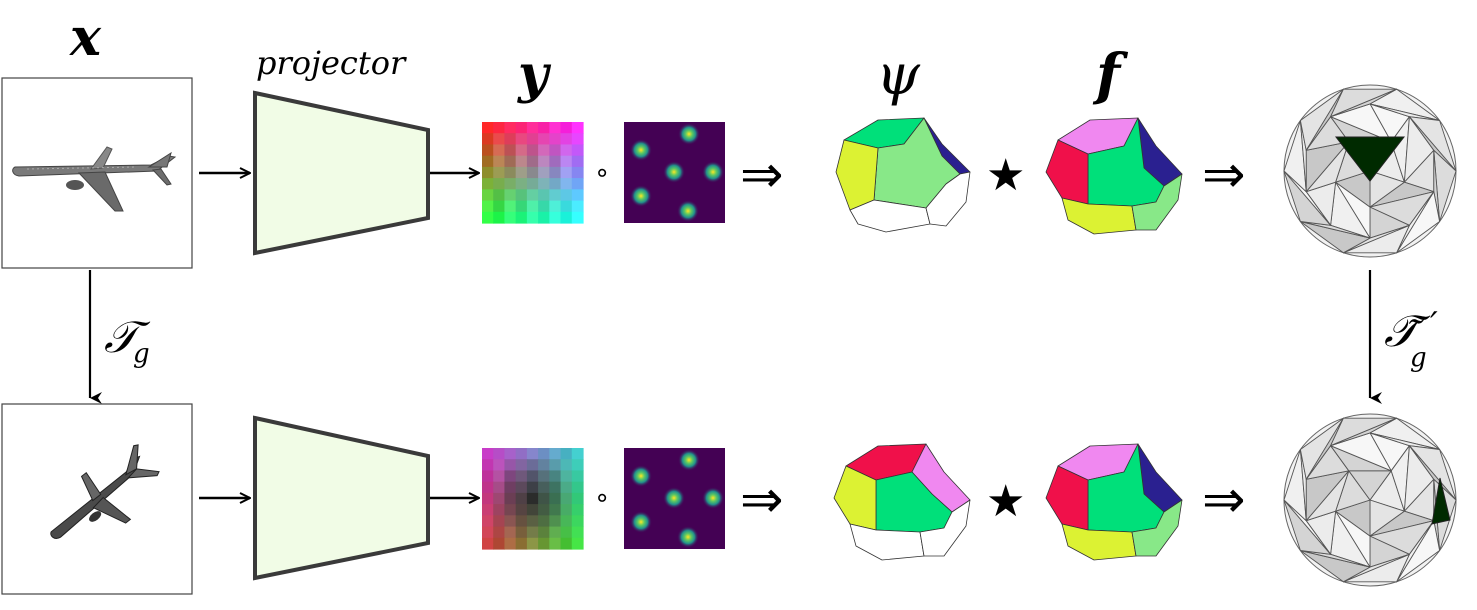 Image resolution: width=1477 pixels, height=610 pixels. What do you see at coordinates (1114, 502) in the screenshot?
I see `f-polyhedron-bottom` at bounding box center [1114, 502].